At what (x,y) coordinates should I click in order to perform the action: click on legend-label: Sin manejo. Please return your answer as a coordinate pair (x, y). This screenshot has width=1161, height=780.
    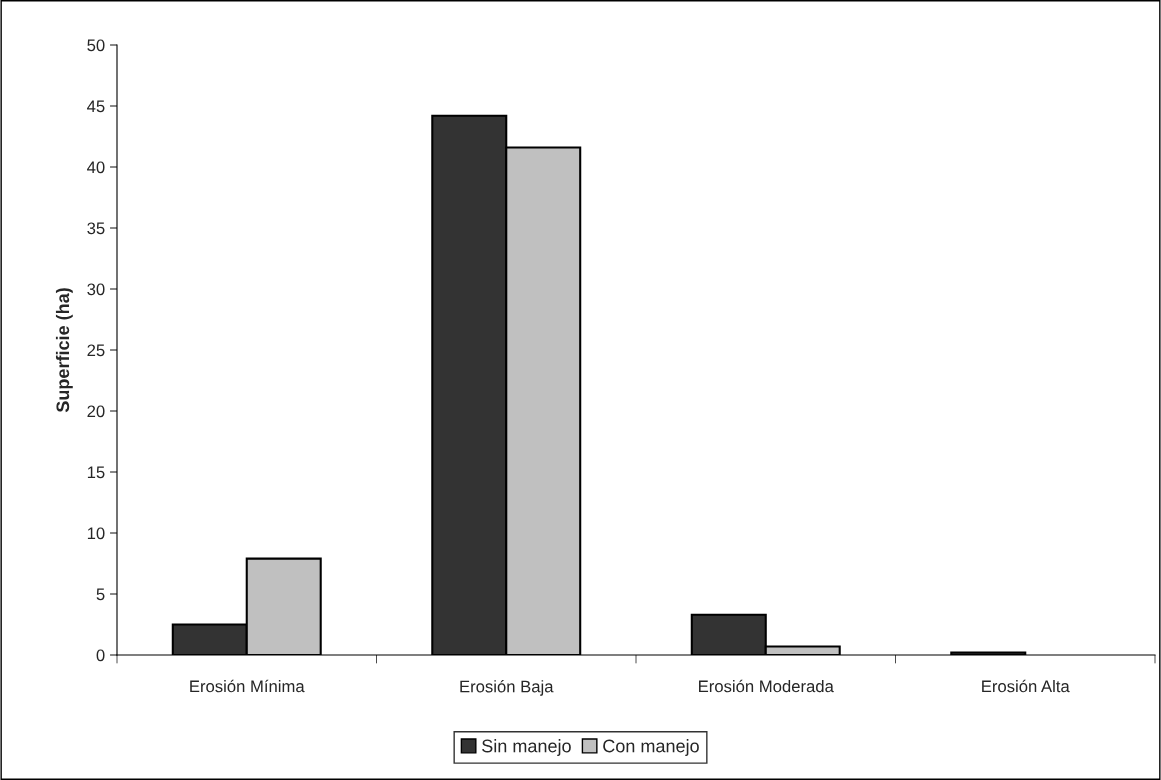
    Looking at the image, I should click on (526, 747).